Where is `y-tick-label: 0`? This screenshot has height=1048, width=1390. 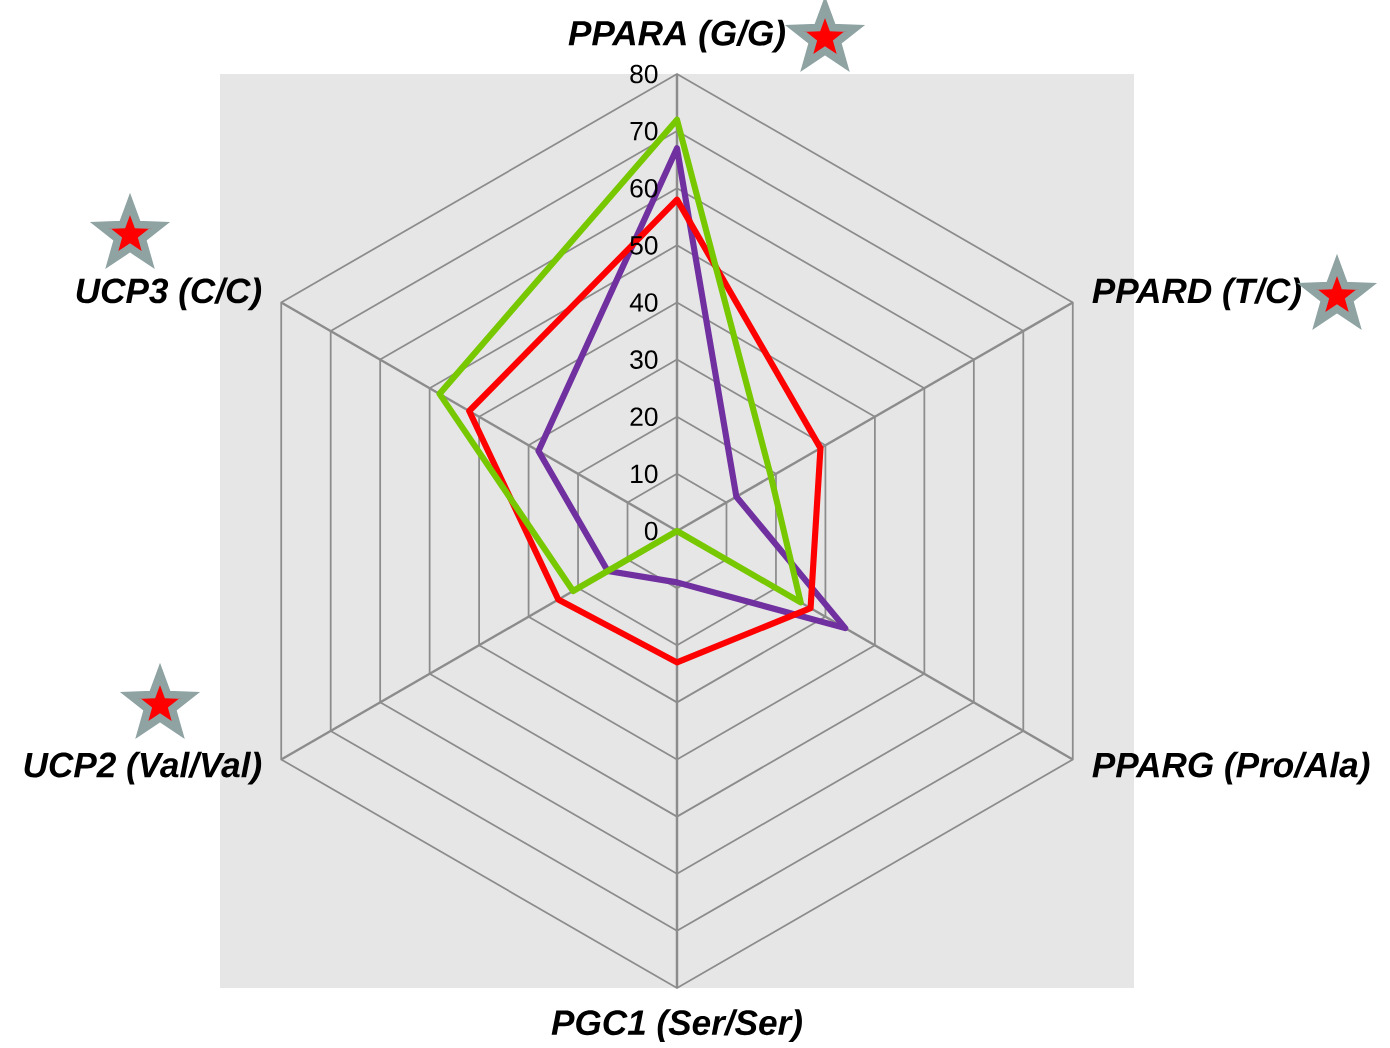
y-tick-label: 0 is located at coordinates (651, 531).